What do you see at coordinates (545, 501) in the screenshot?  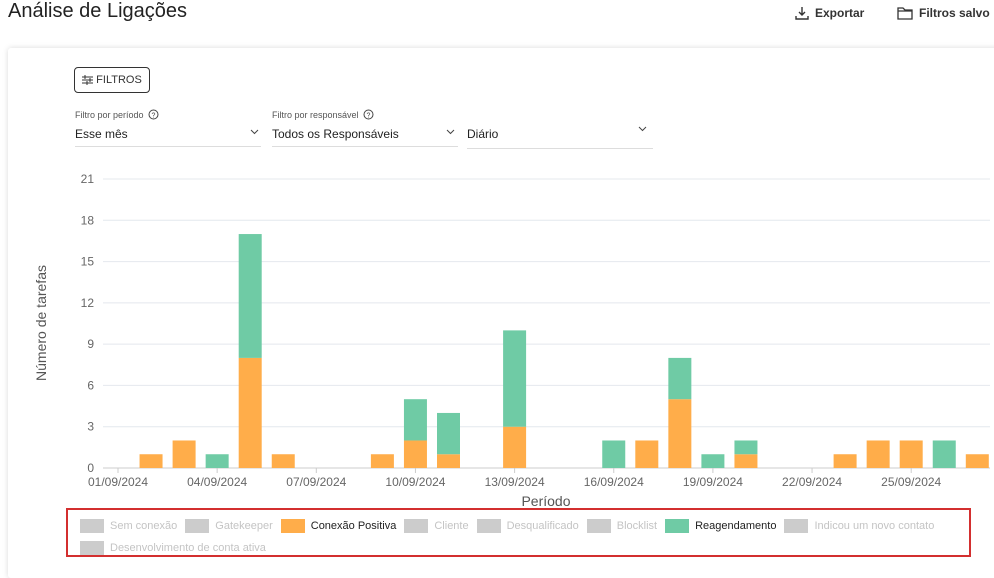 I see `x-axis-title: Período` at bounding box center [545, 501].